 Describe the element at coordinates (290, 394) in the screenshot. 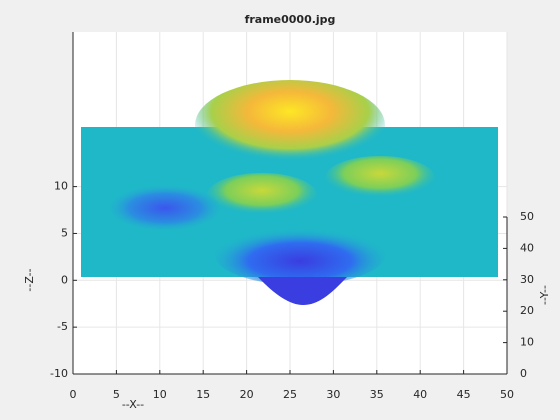

I see `x-tick-label: 25` at that location.